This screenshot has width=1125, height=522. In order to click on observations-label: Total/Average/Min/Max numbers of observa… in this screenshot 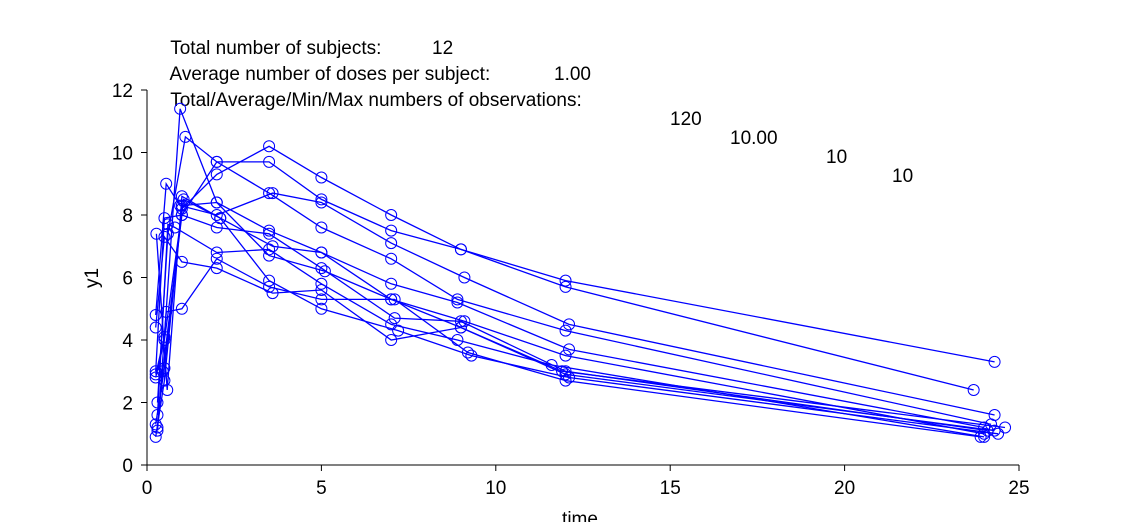, I will do `click(376, 100)`.